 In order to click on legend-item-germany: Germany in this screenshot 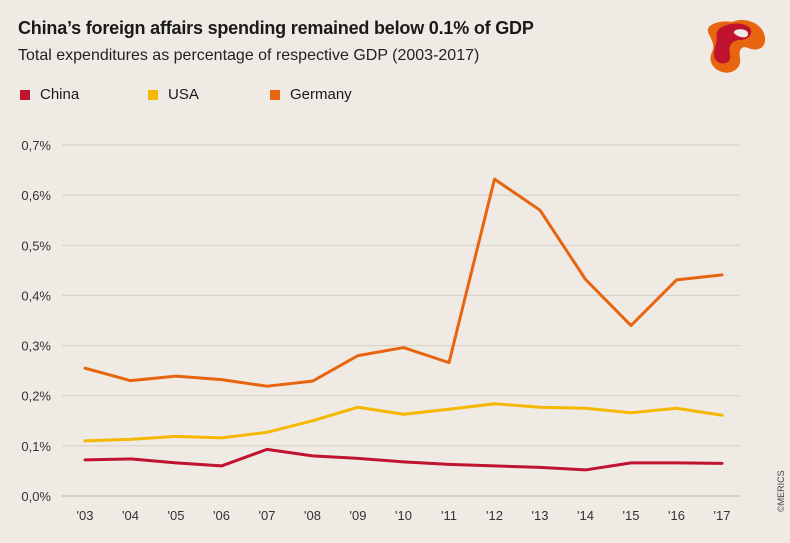, I will do `click(311, 94)`.